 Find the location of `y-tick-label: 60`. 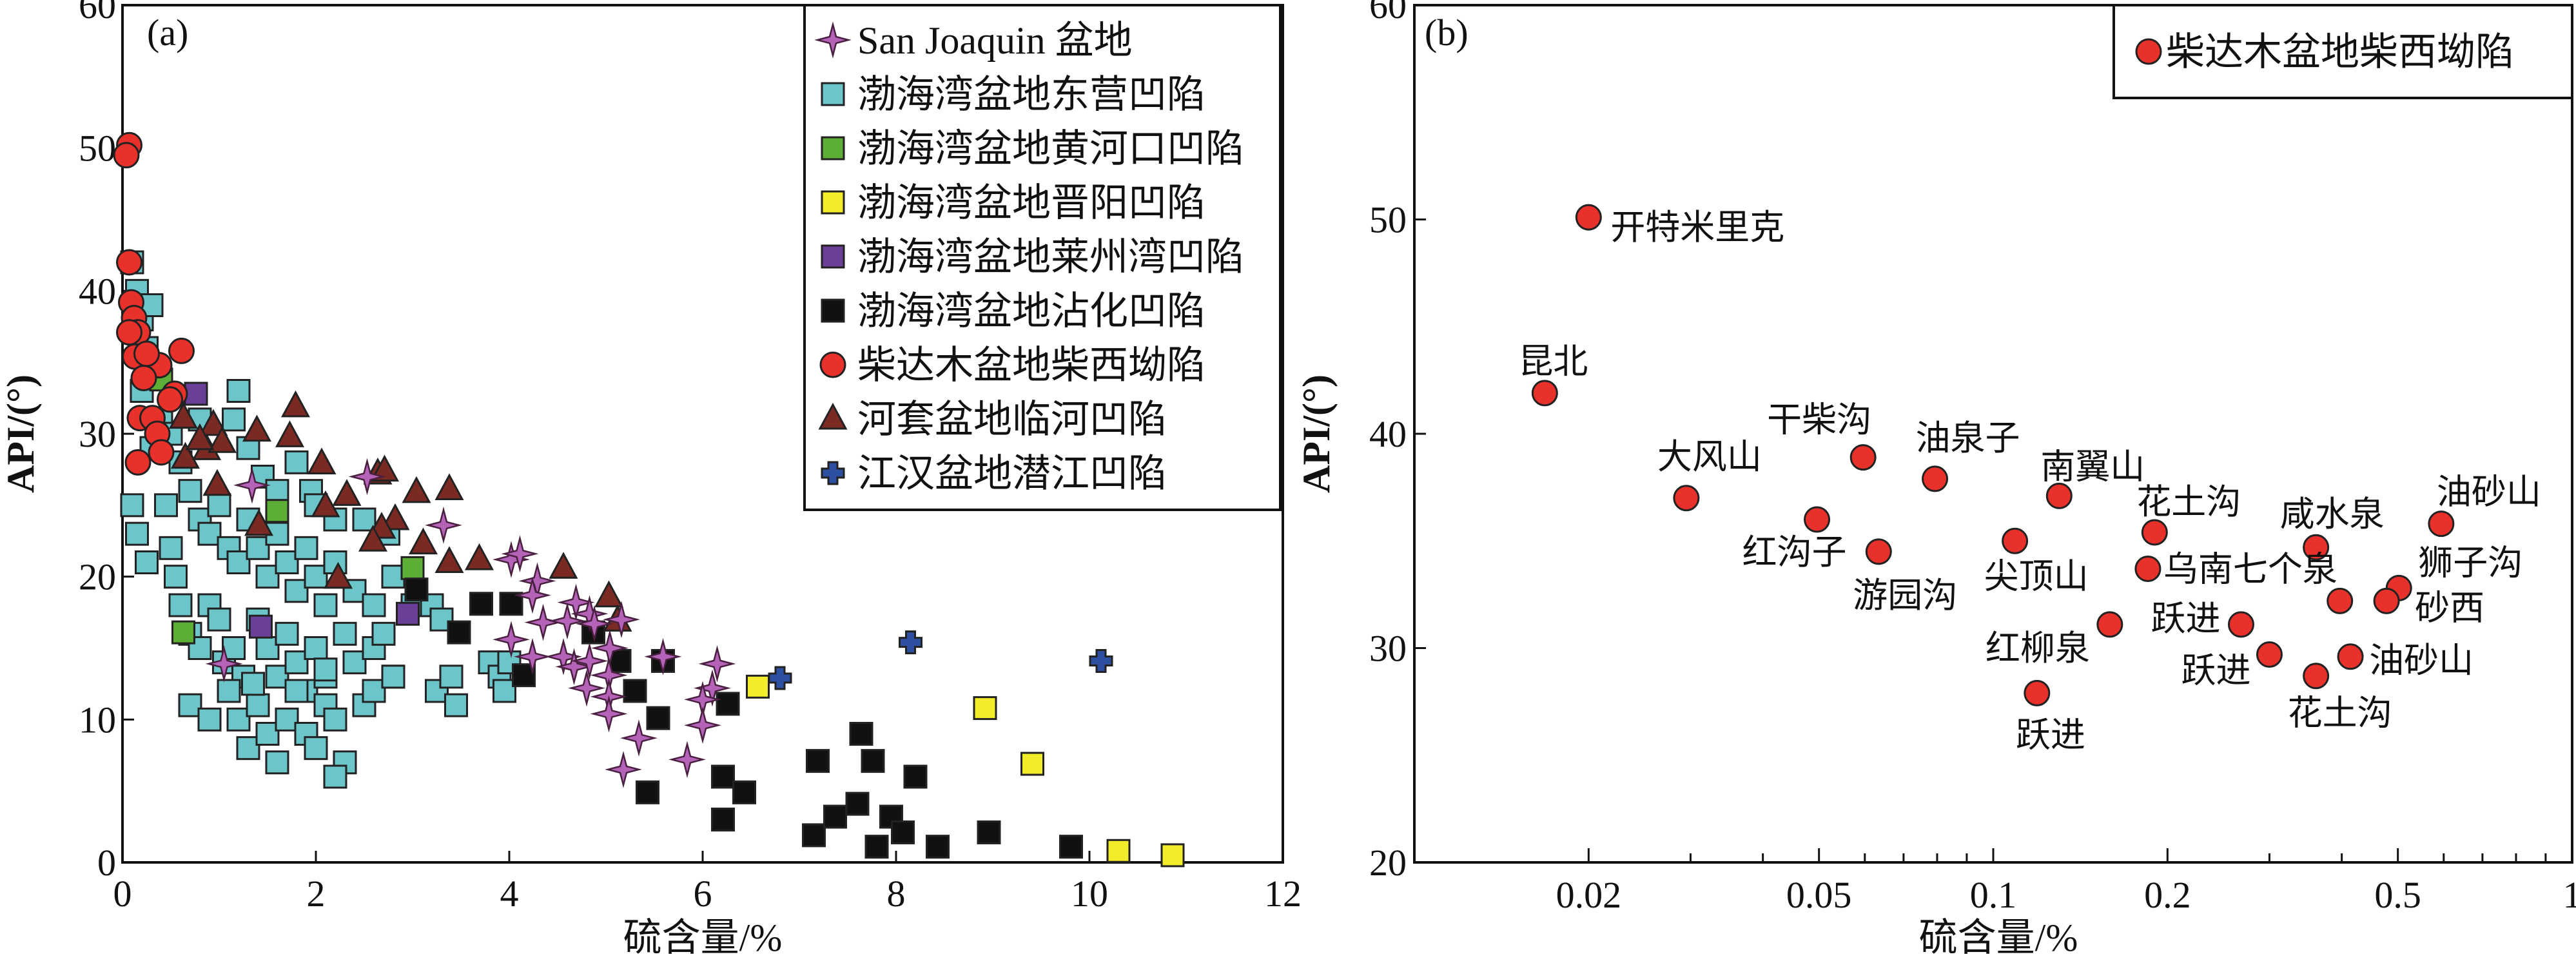

y-tick-label: 60 is located at coordinates (1388, 13).